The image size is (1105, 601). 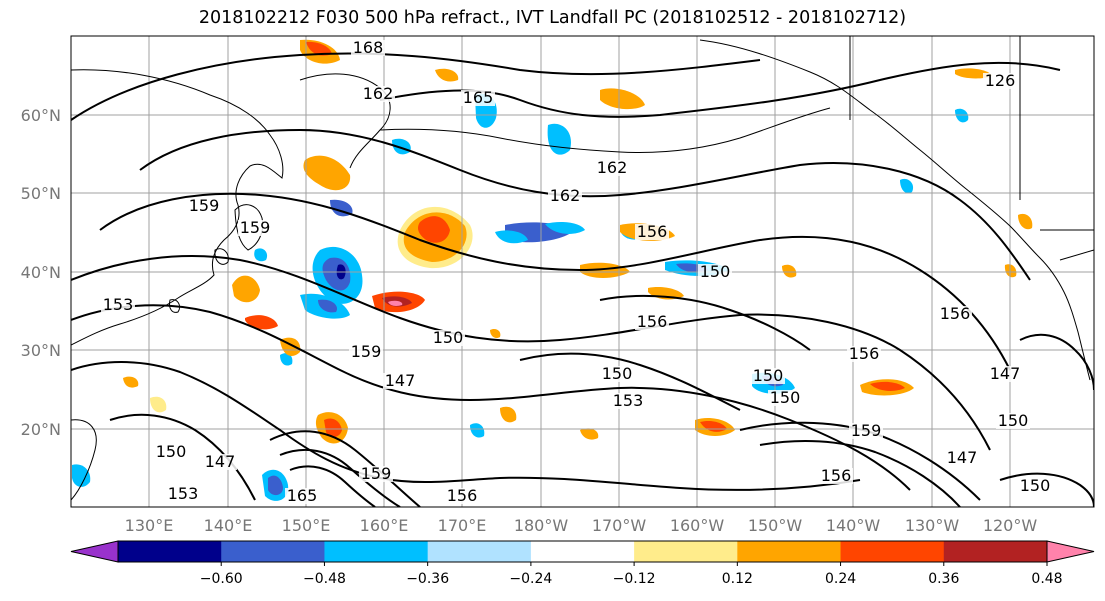 I want to click on contour-label: 168, so click(x=368, y=47).